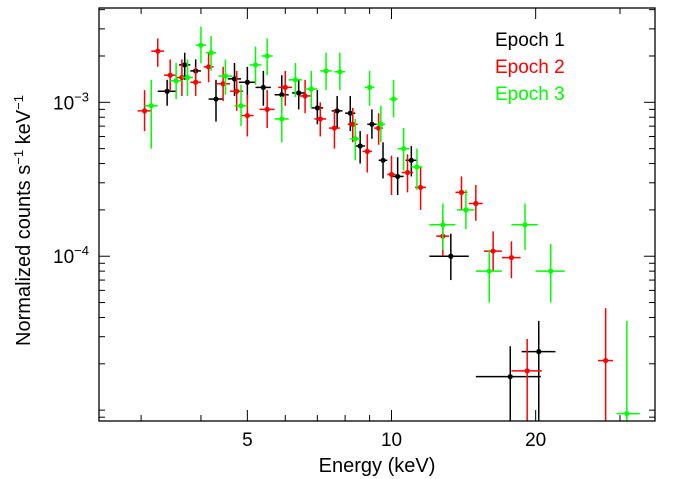 This screenshot has width=673, height=479. I want to click on x-tick-label: 20, so click(535, 440).